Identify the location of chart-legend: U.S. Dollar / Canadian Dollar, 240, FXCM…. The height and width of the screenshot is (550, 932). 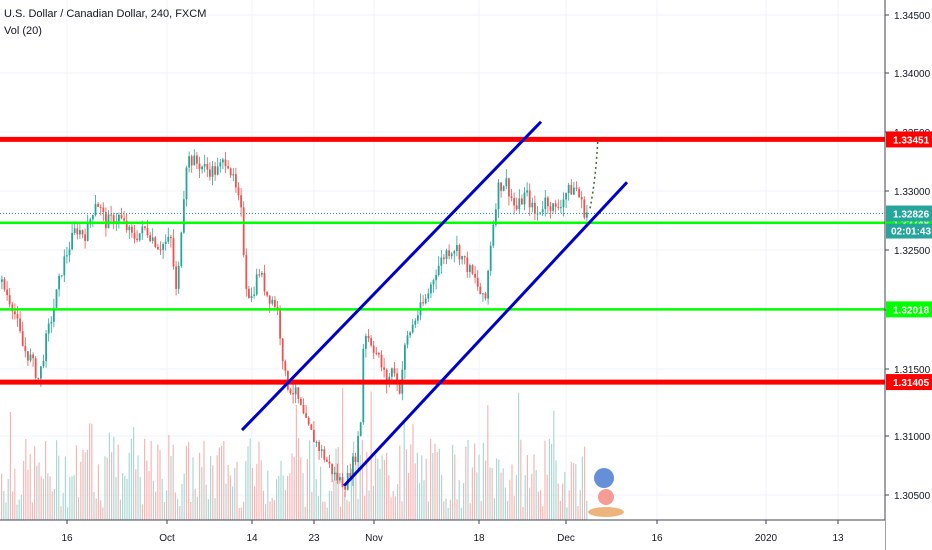
(105, 23).